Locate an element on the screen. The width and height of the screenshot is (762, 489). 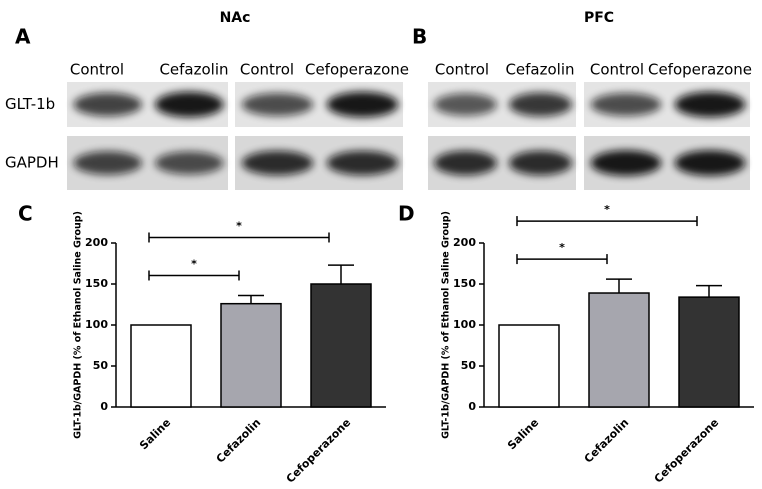
panel-label: C is located at coordinates (25, 214).